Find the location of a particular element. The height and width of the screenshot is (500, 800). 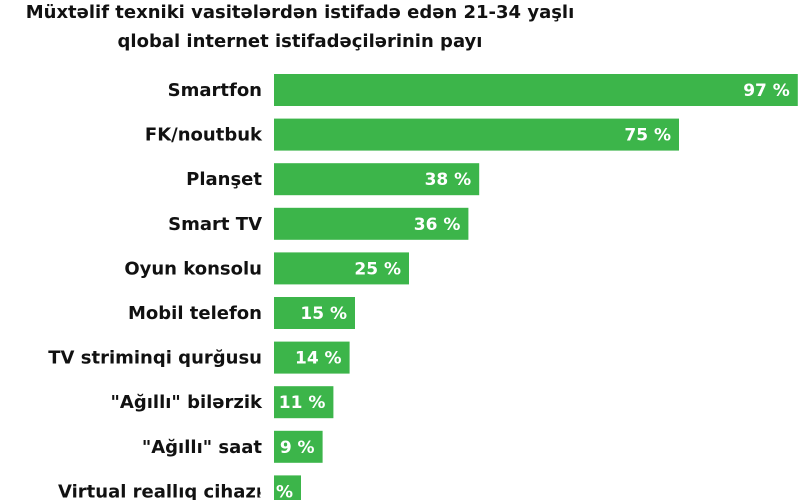

category-label-4: Oyun konsolu is located at coordinates (193, 268).